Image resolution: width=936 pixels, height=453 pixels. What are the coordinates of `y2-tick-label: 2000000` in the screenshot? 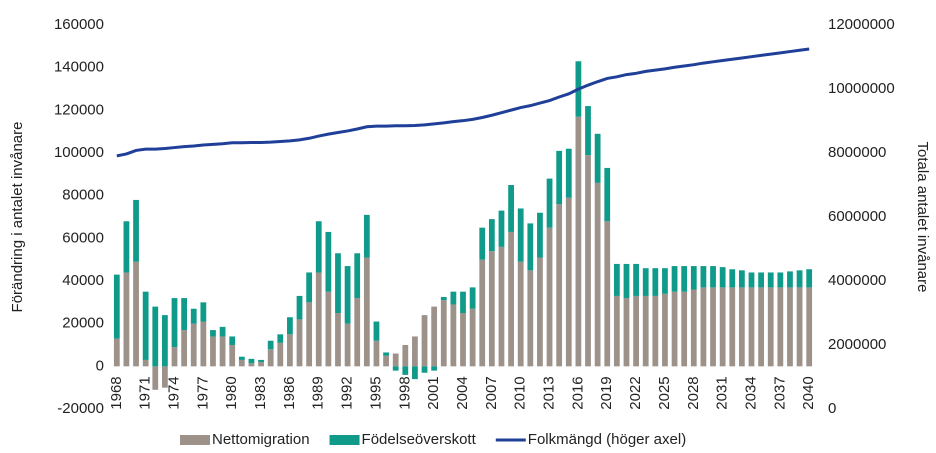 It's located at (857, 344).